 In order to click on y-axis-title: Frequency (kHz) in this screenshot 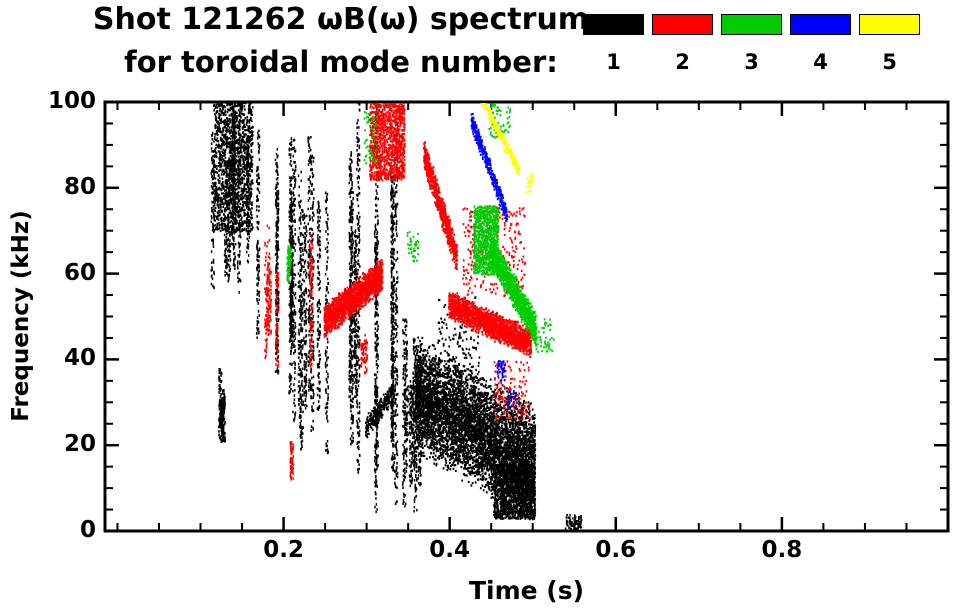, I will do `click(21, 316)`.